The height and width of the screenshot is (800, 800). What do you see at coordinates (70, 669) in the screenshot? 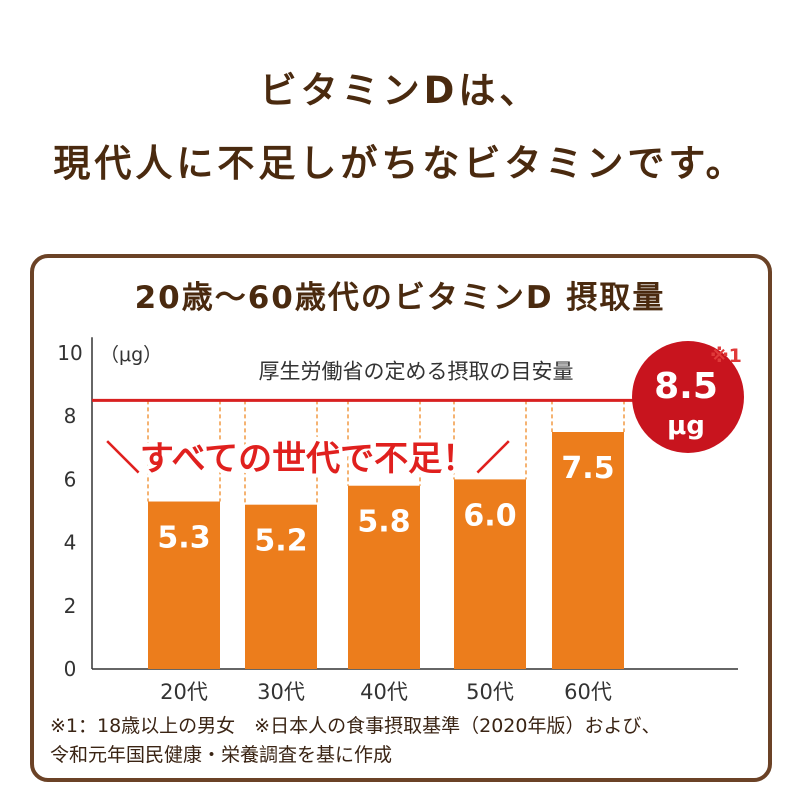
I see `y-tick-label: 0` at bounding box center [70, 669].